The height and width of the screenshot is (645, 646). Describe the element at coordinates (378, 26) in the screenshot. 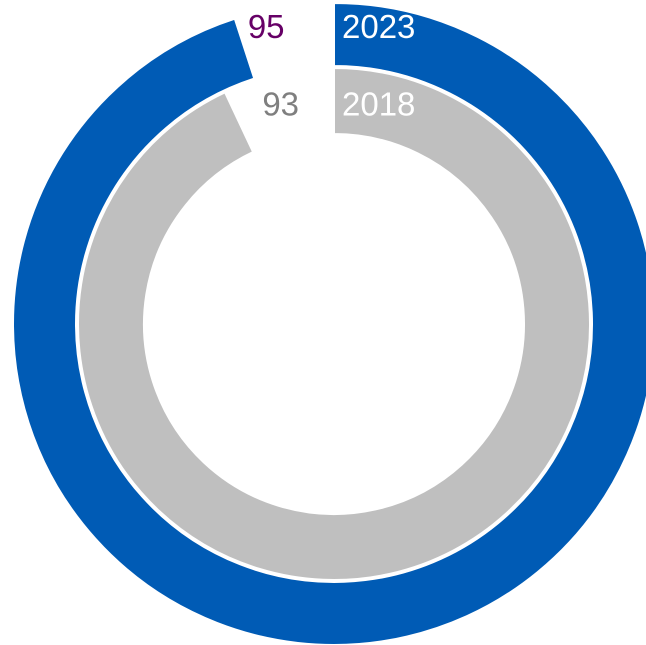

I see `series-name: 2023` at that location.